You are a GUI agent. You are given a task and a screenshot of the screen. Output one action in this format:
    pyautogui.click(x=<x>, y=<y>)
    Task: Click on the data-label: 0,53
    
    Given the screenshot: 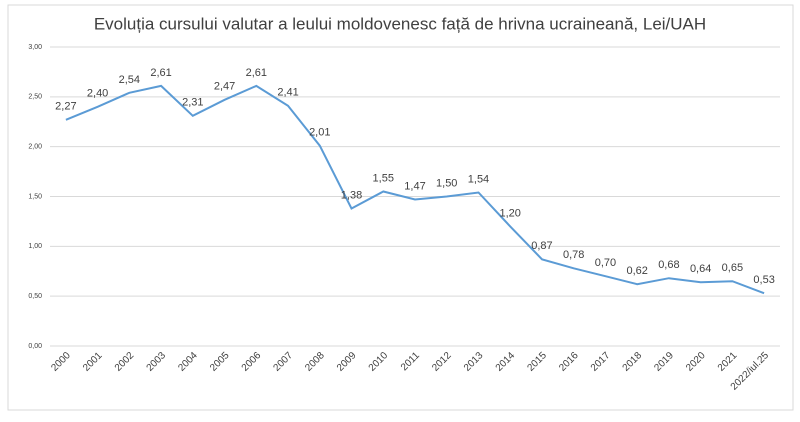 What is the action you would take?
    pyautogui.click(x=763, y=280)
    